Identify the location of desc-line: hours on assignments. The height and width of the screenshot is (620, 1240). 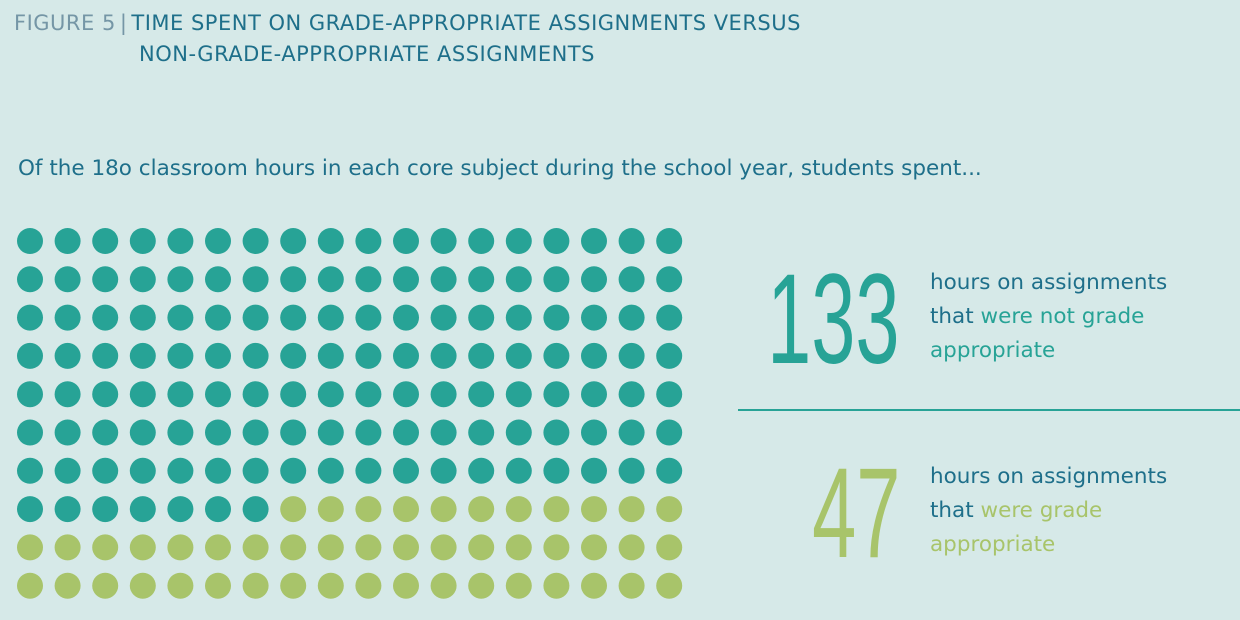
(1049, 282).